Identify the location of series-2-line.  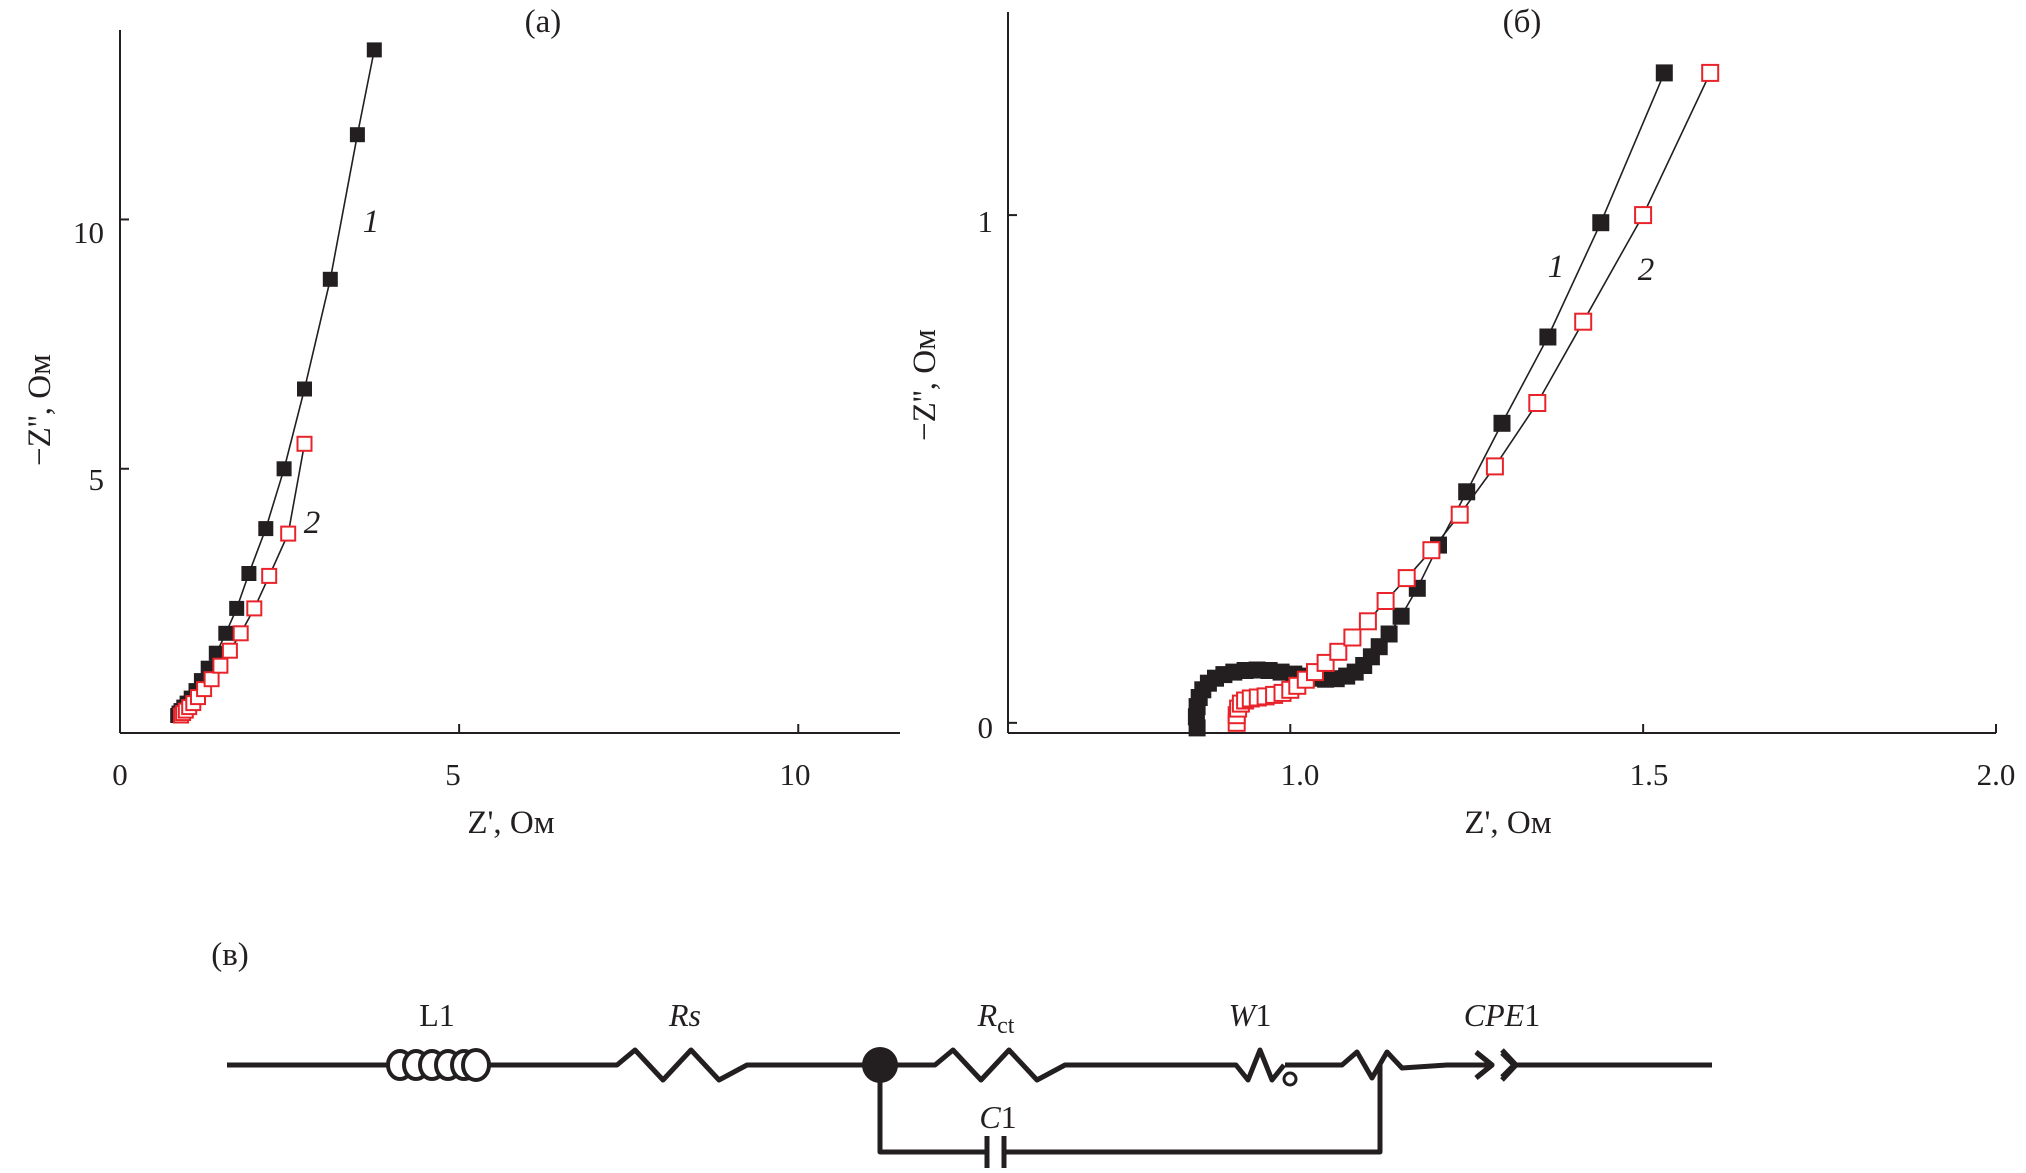
(1473, 397).